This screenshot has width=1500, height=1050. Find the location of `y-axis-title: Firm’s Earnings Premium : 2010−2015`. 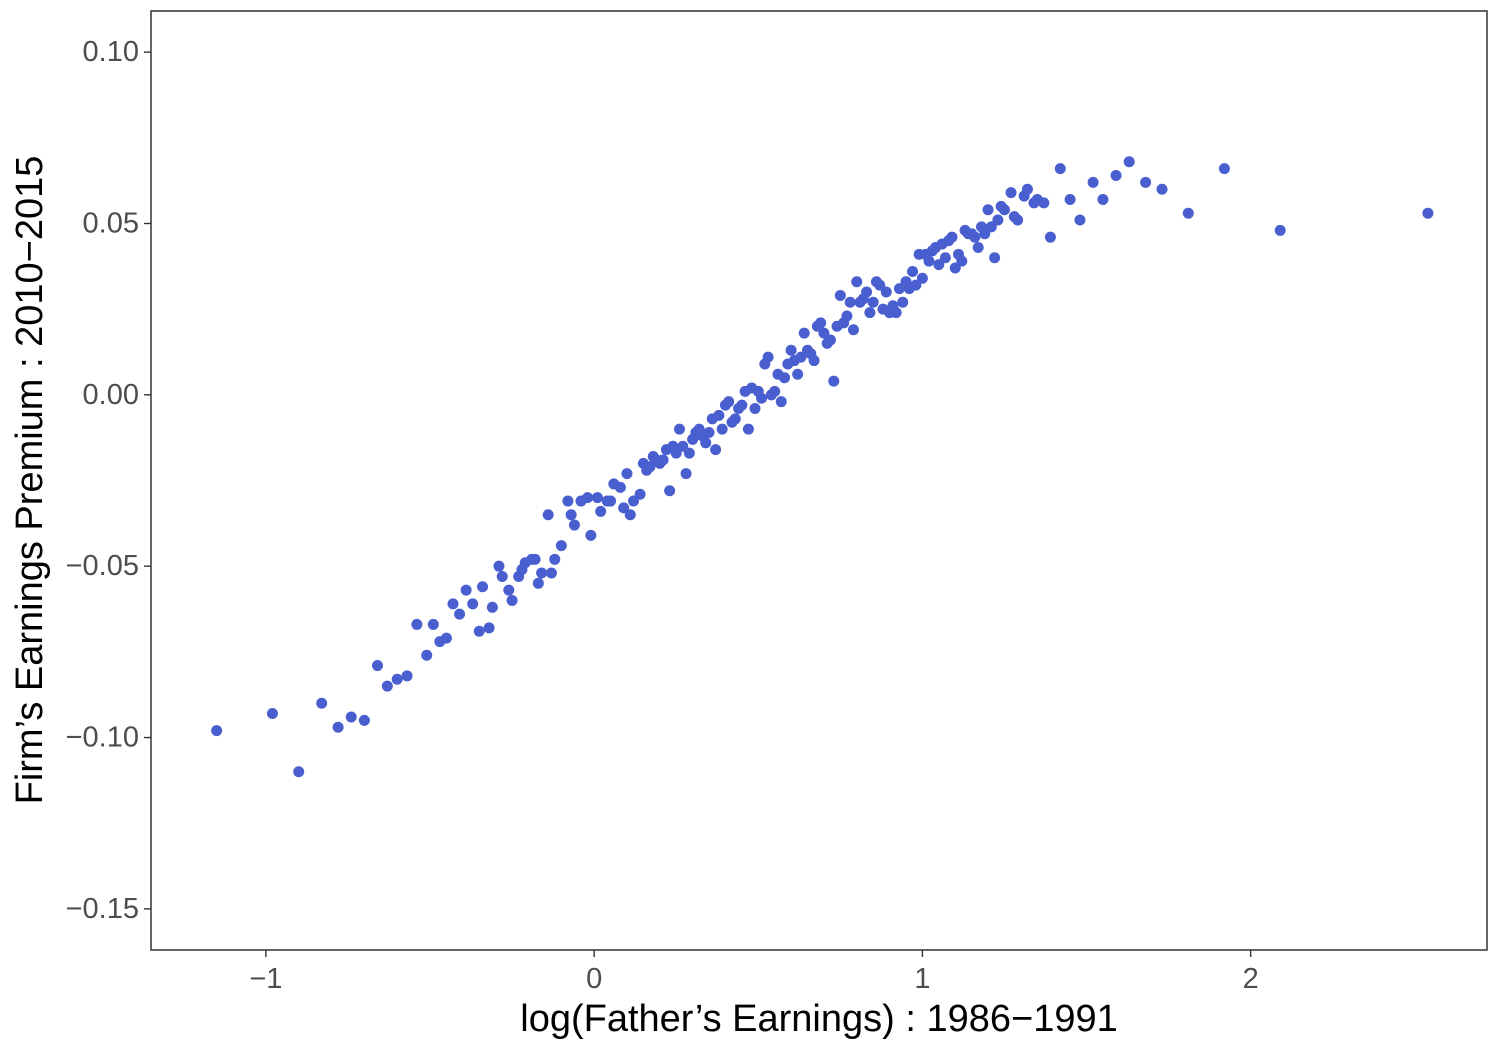

y-axis-title: Firm’s Earnings Premium : 2010−2015 is located at coordinates (30, 480).